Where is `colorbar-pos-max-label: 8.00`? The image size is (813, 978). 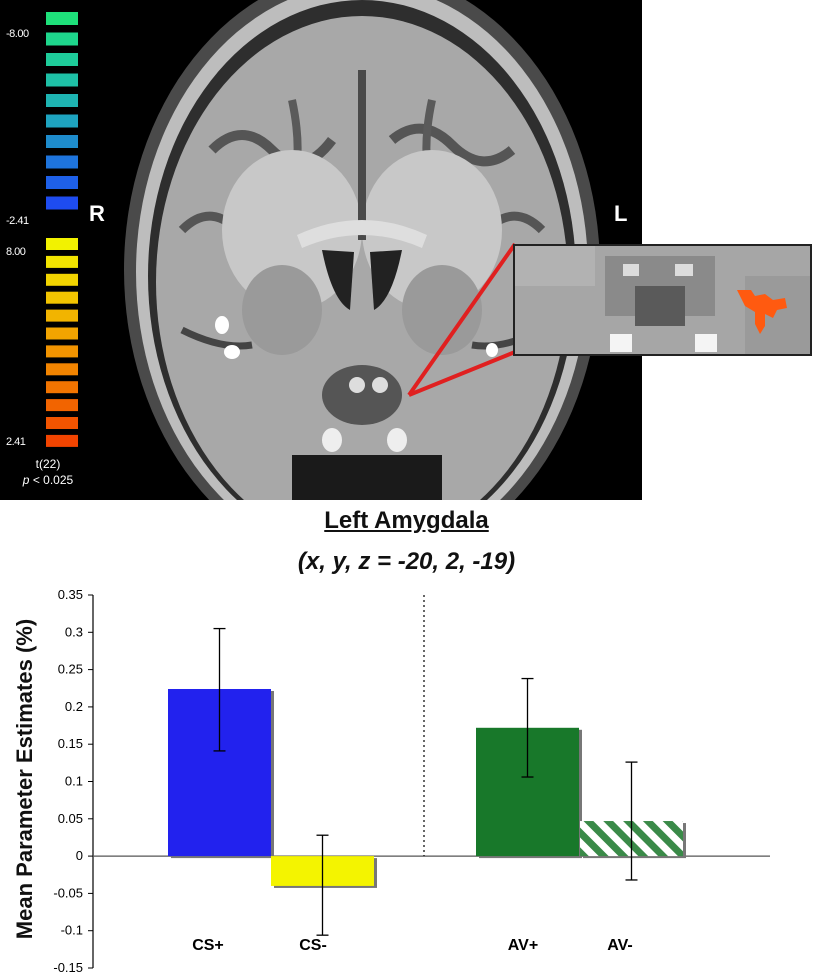
colorbar-pos-max-label: 8.00 is located at coordinates (16, 252).